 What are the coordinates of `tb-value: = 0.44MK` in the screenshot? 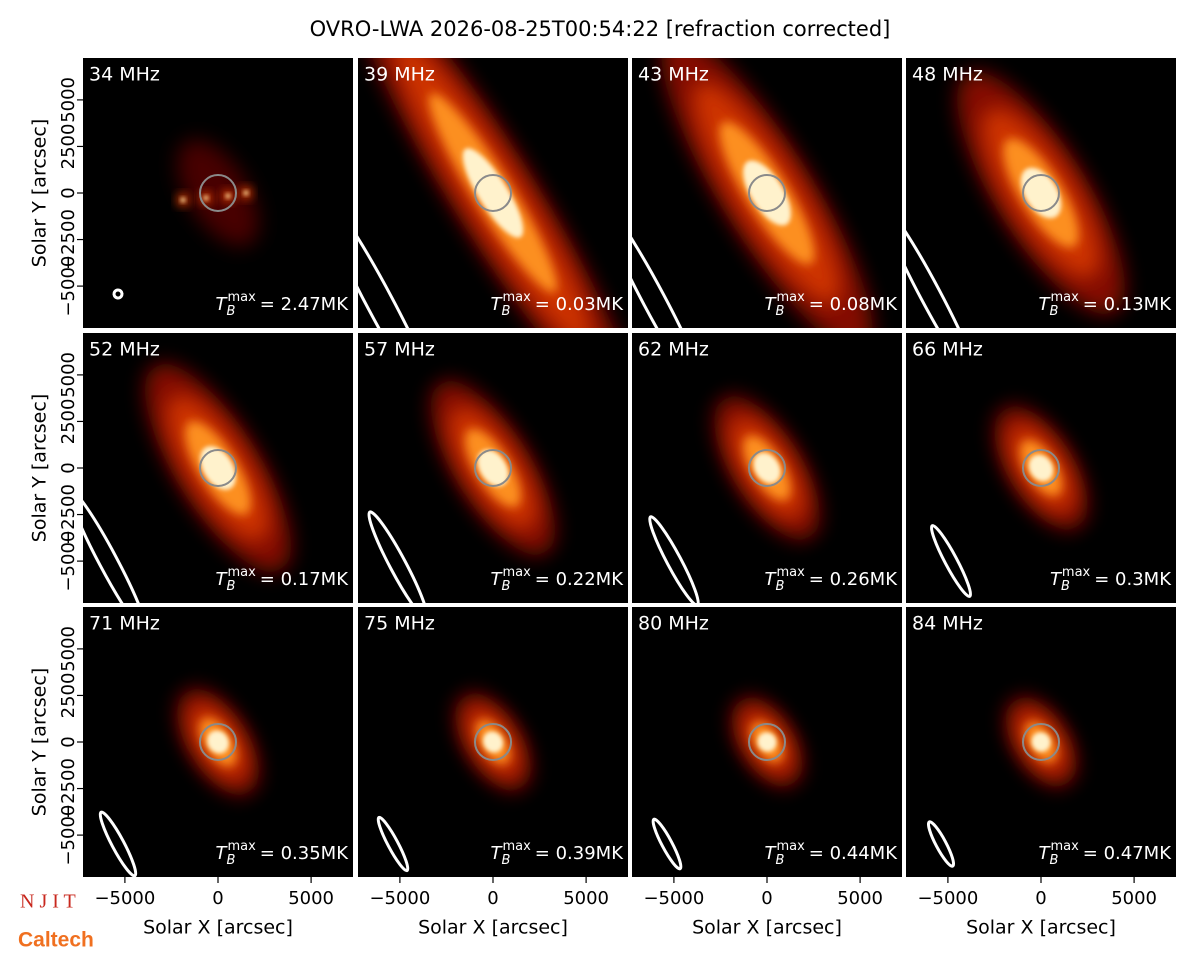 It's located at (853, 853).